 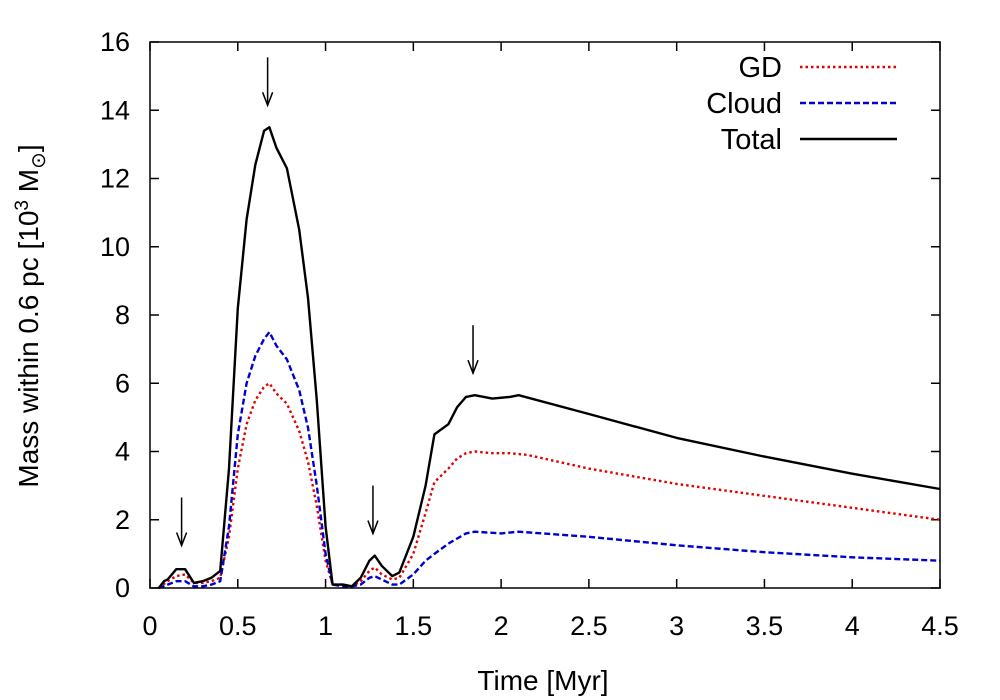 I want to click on x-tick-label: 3.5, so click(x=765, y=626).